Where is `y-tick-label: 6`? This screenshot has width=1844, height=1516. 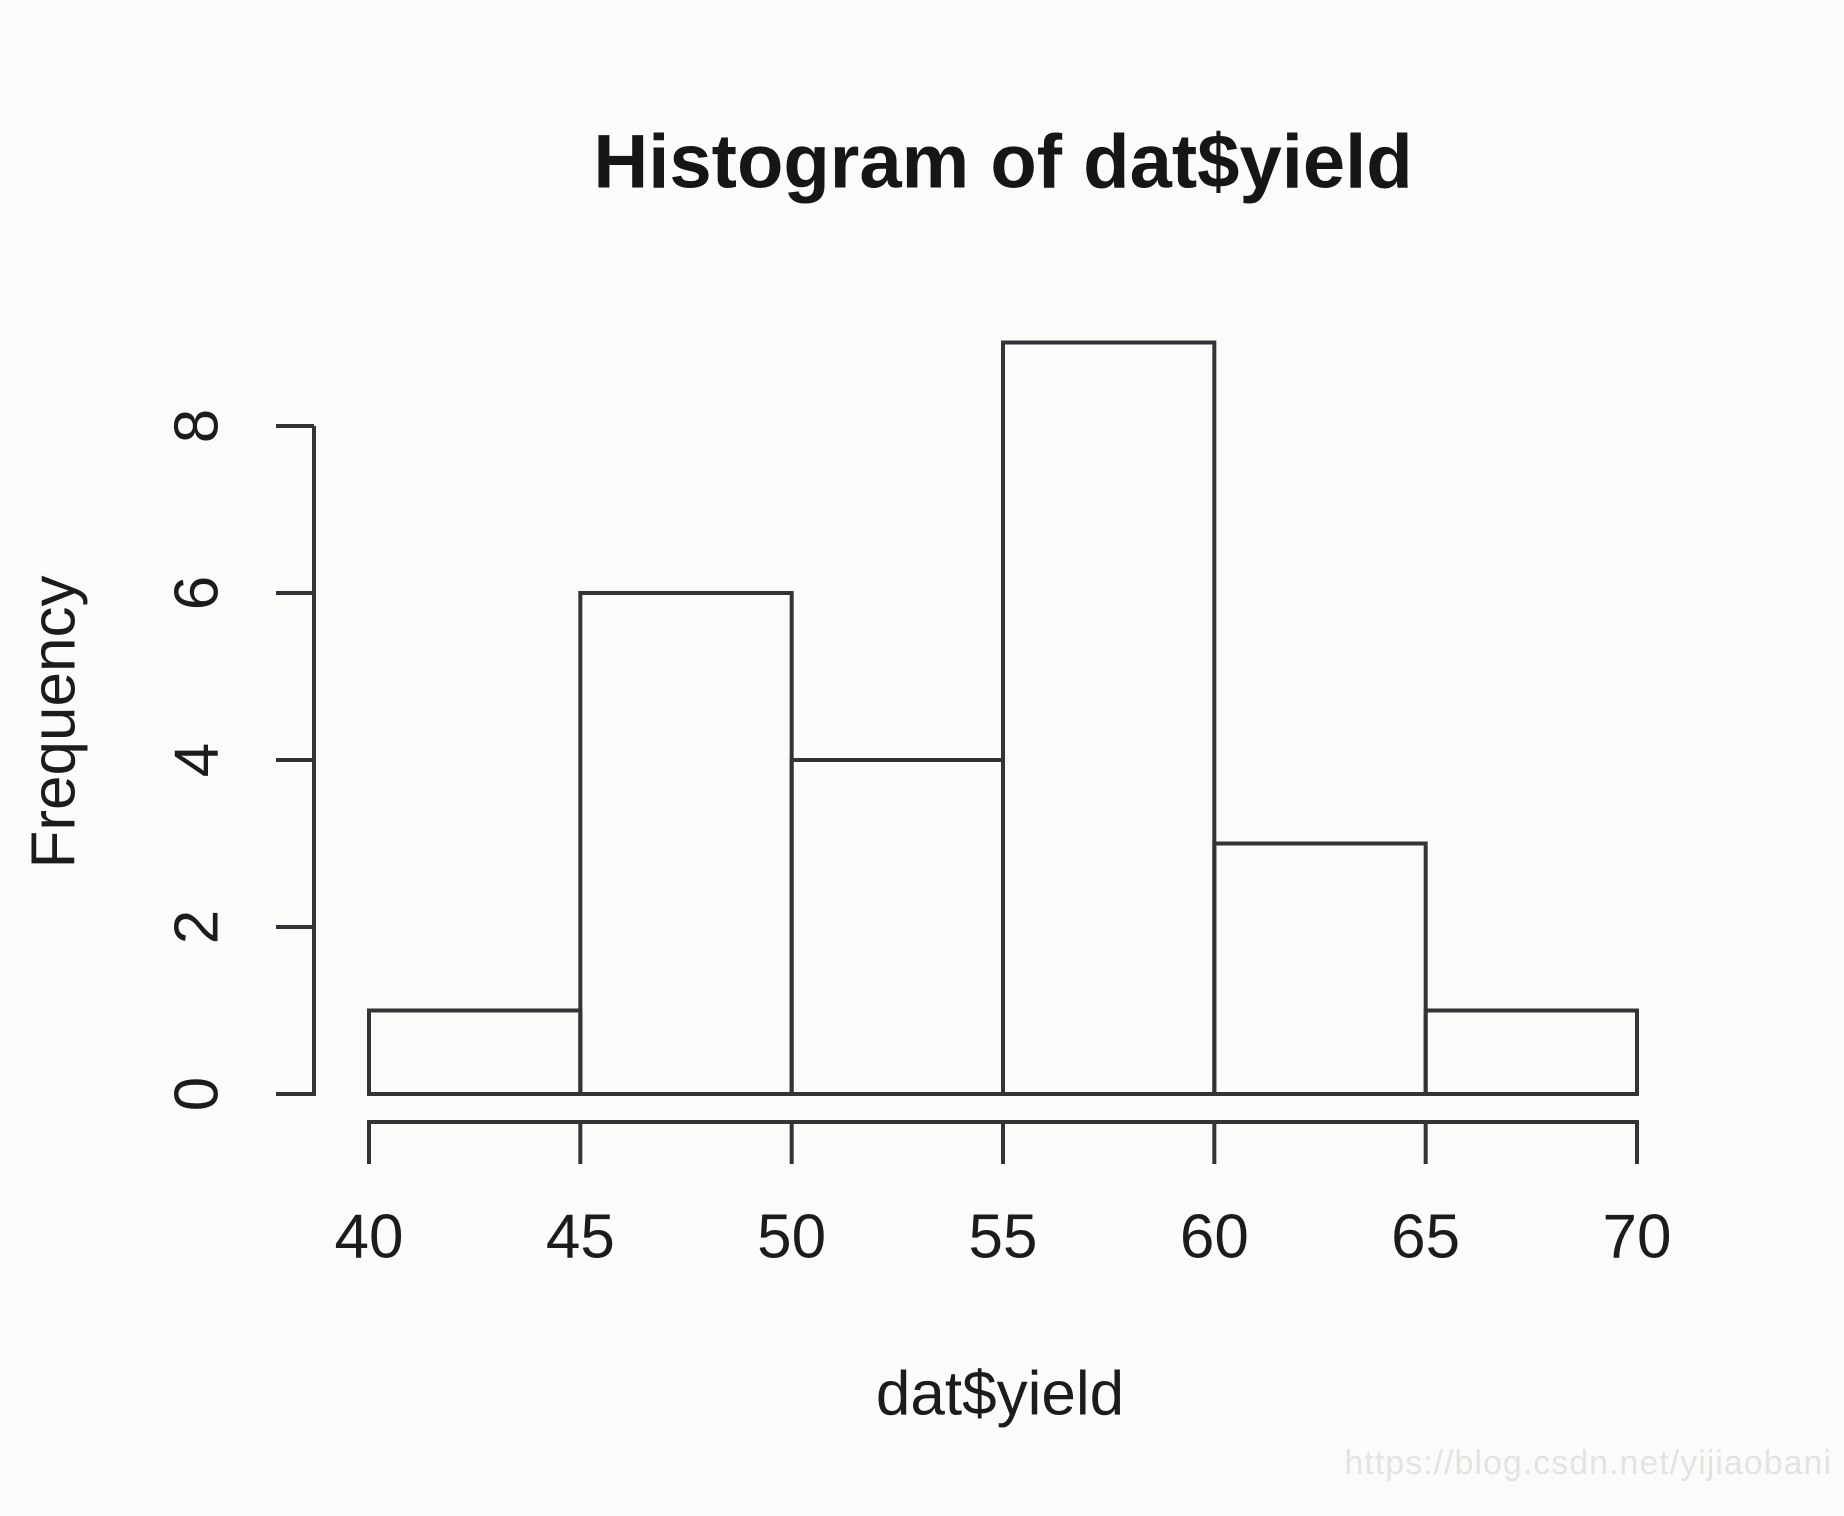 y-tick-label: 6 is located at coordinates (197, 593).